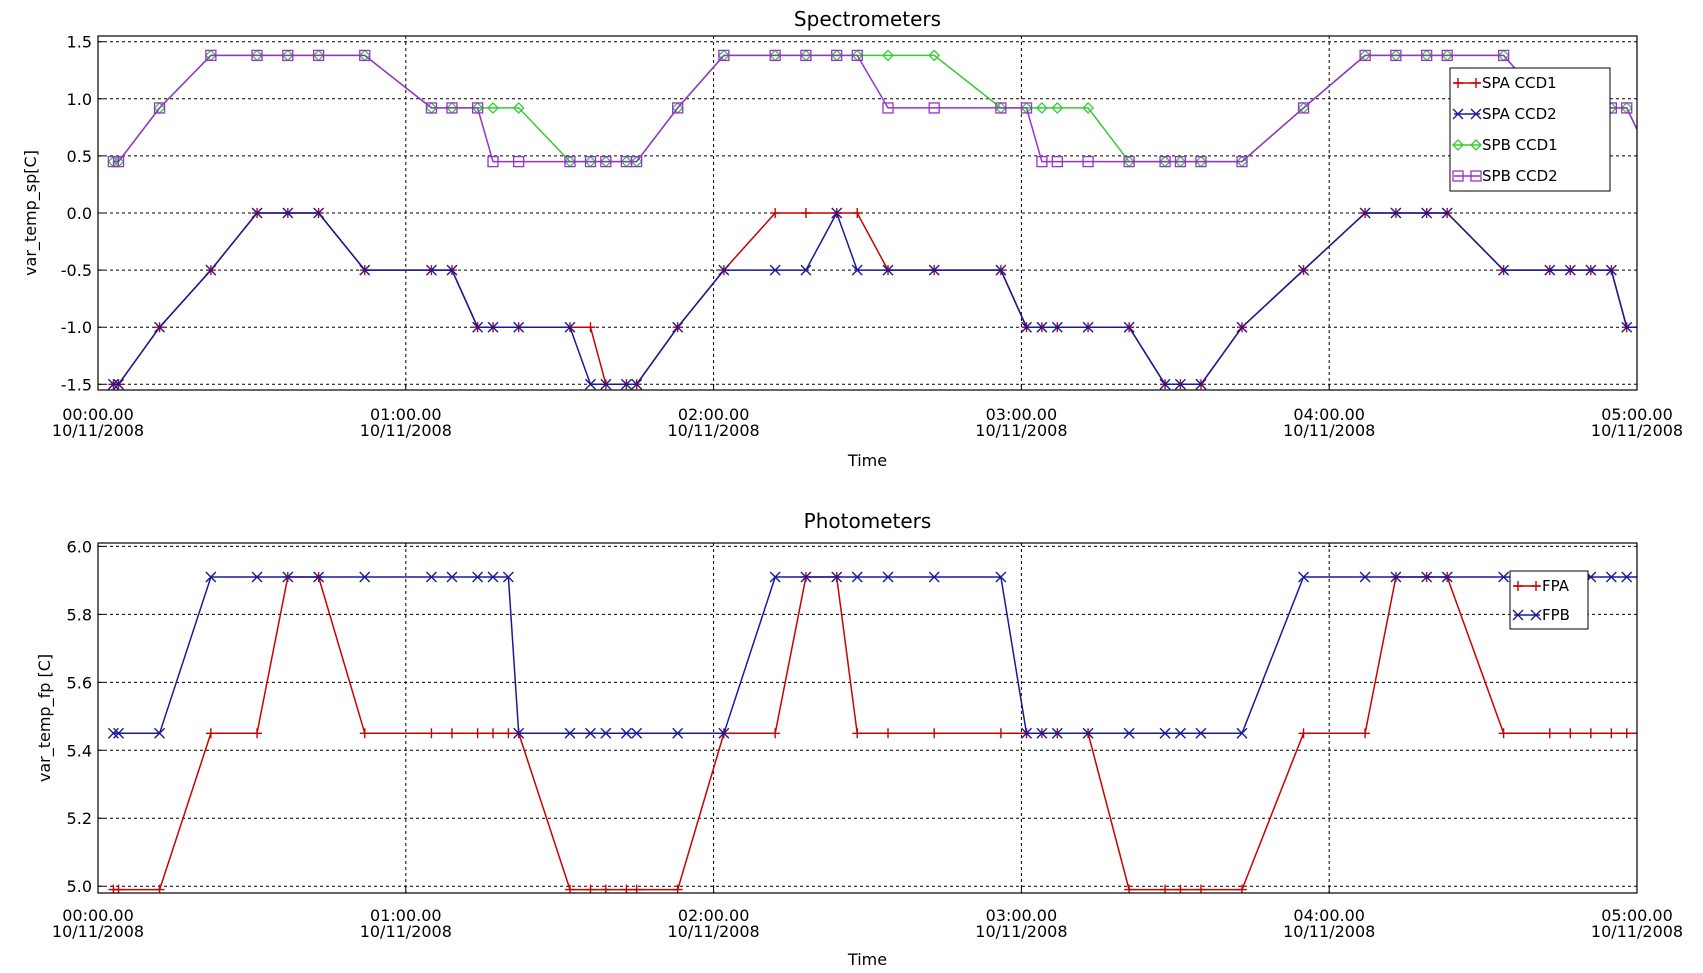 This screenshot has width=1703, height=973. What do you see at coordinates (79, 99) in the screenshot?
I see `y-tick-label: 1.0` at bounding box center [79, 99].